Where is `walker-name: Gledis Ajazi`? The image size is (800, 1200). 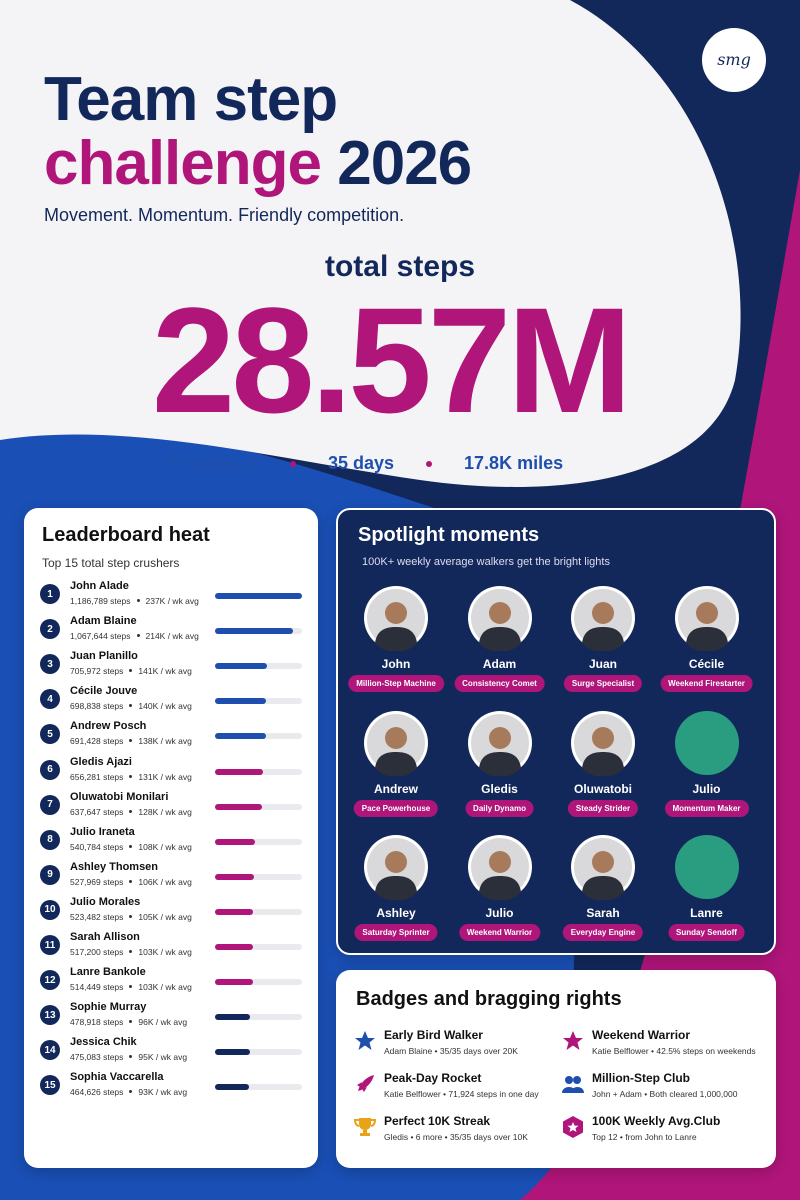 walker-name: Gledis Ajazi is located at coordinates (101, 761).